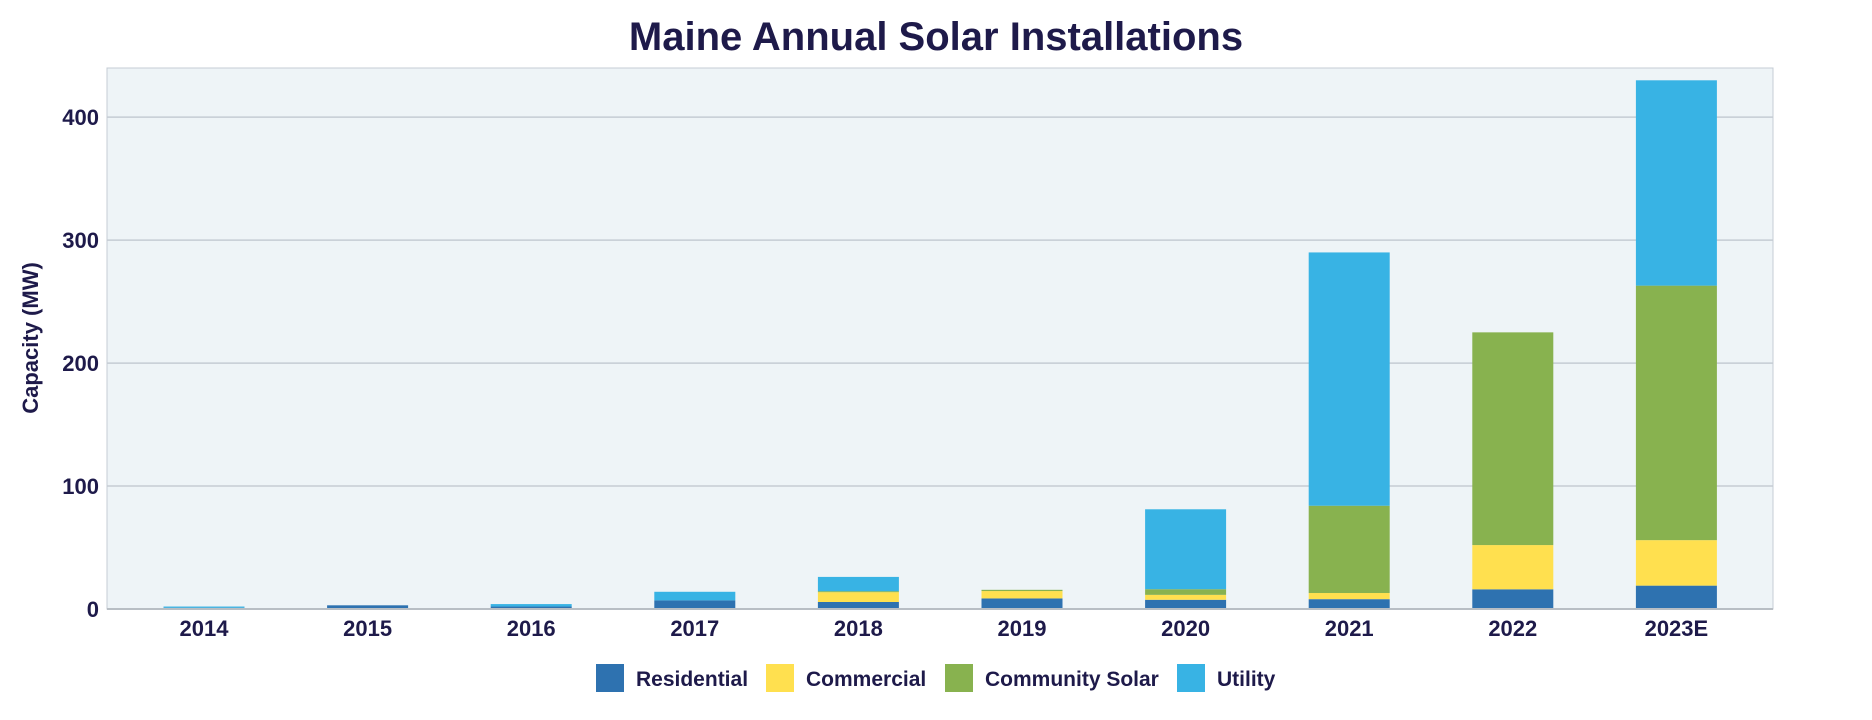 Image resolution: width=1872 pixels, height=720 pixels. Describe the element at coordinates (1022, 590) in the screenshot. I see `bar-community-solar-2019` at that location.